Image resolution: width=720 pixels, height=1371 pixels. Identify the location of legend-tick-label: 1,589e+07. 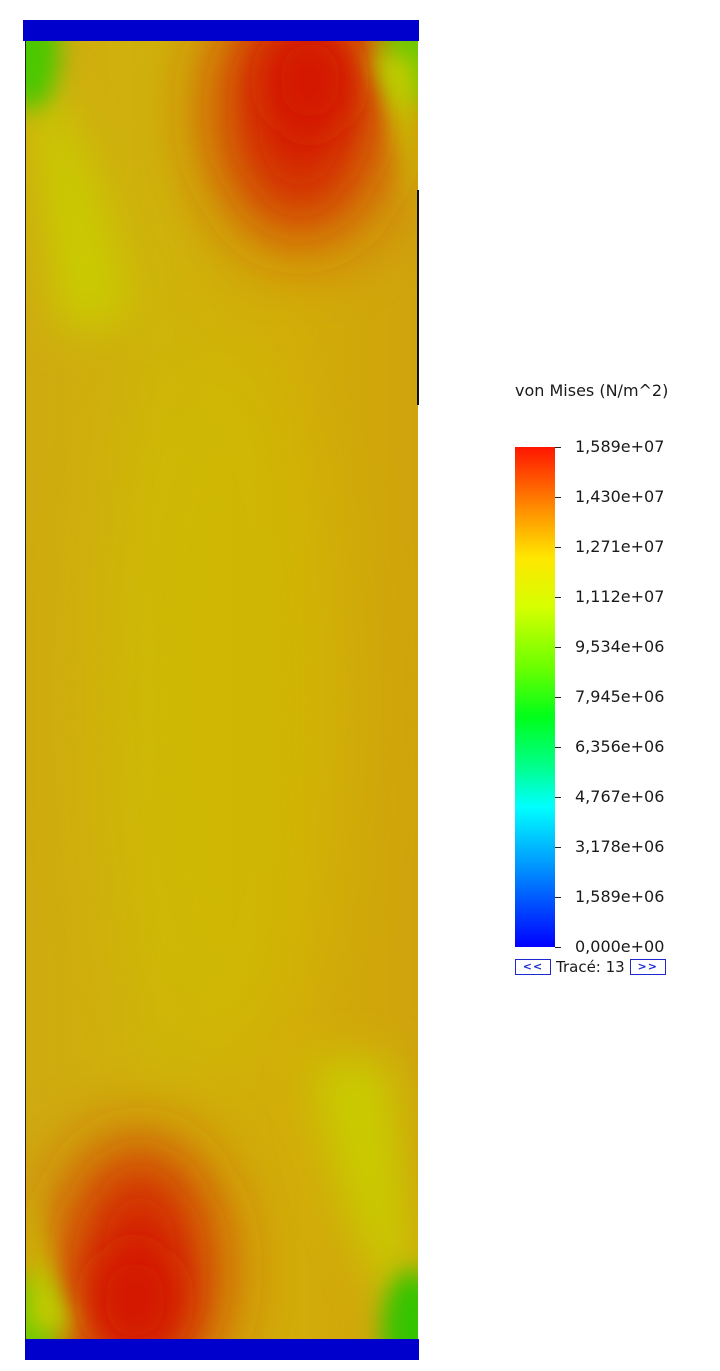
(620, 446).